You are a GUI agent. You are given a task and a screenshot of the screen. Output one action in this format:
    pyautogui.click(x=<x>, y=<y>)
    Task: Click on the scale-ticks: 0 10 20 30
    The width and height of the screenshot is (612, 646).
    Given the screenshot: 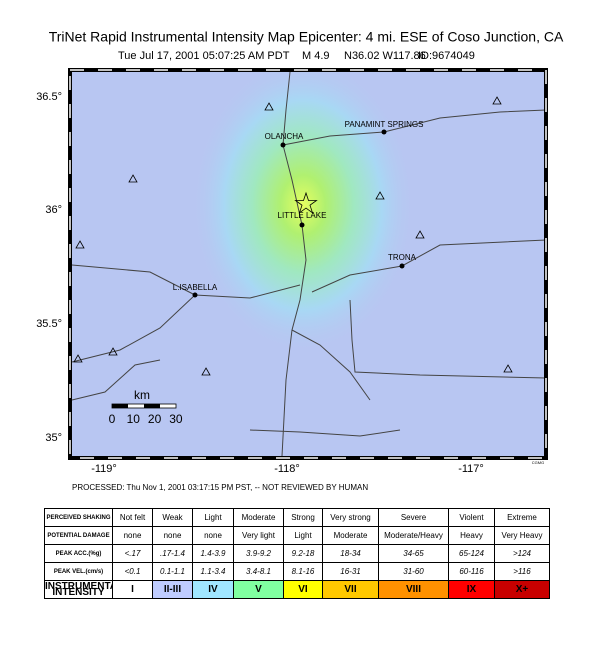 What is the action you would take?
    pyautogui.click(x=146, y=419)
    